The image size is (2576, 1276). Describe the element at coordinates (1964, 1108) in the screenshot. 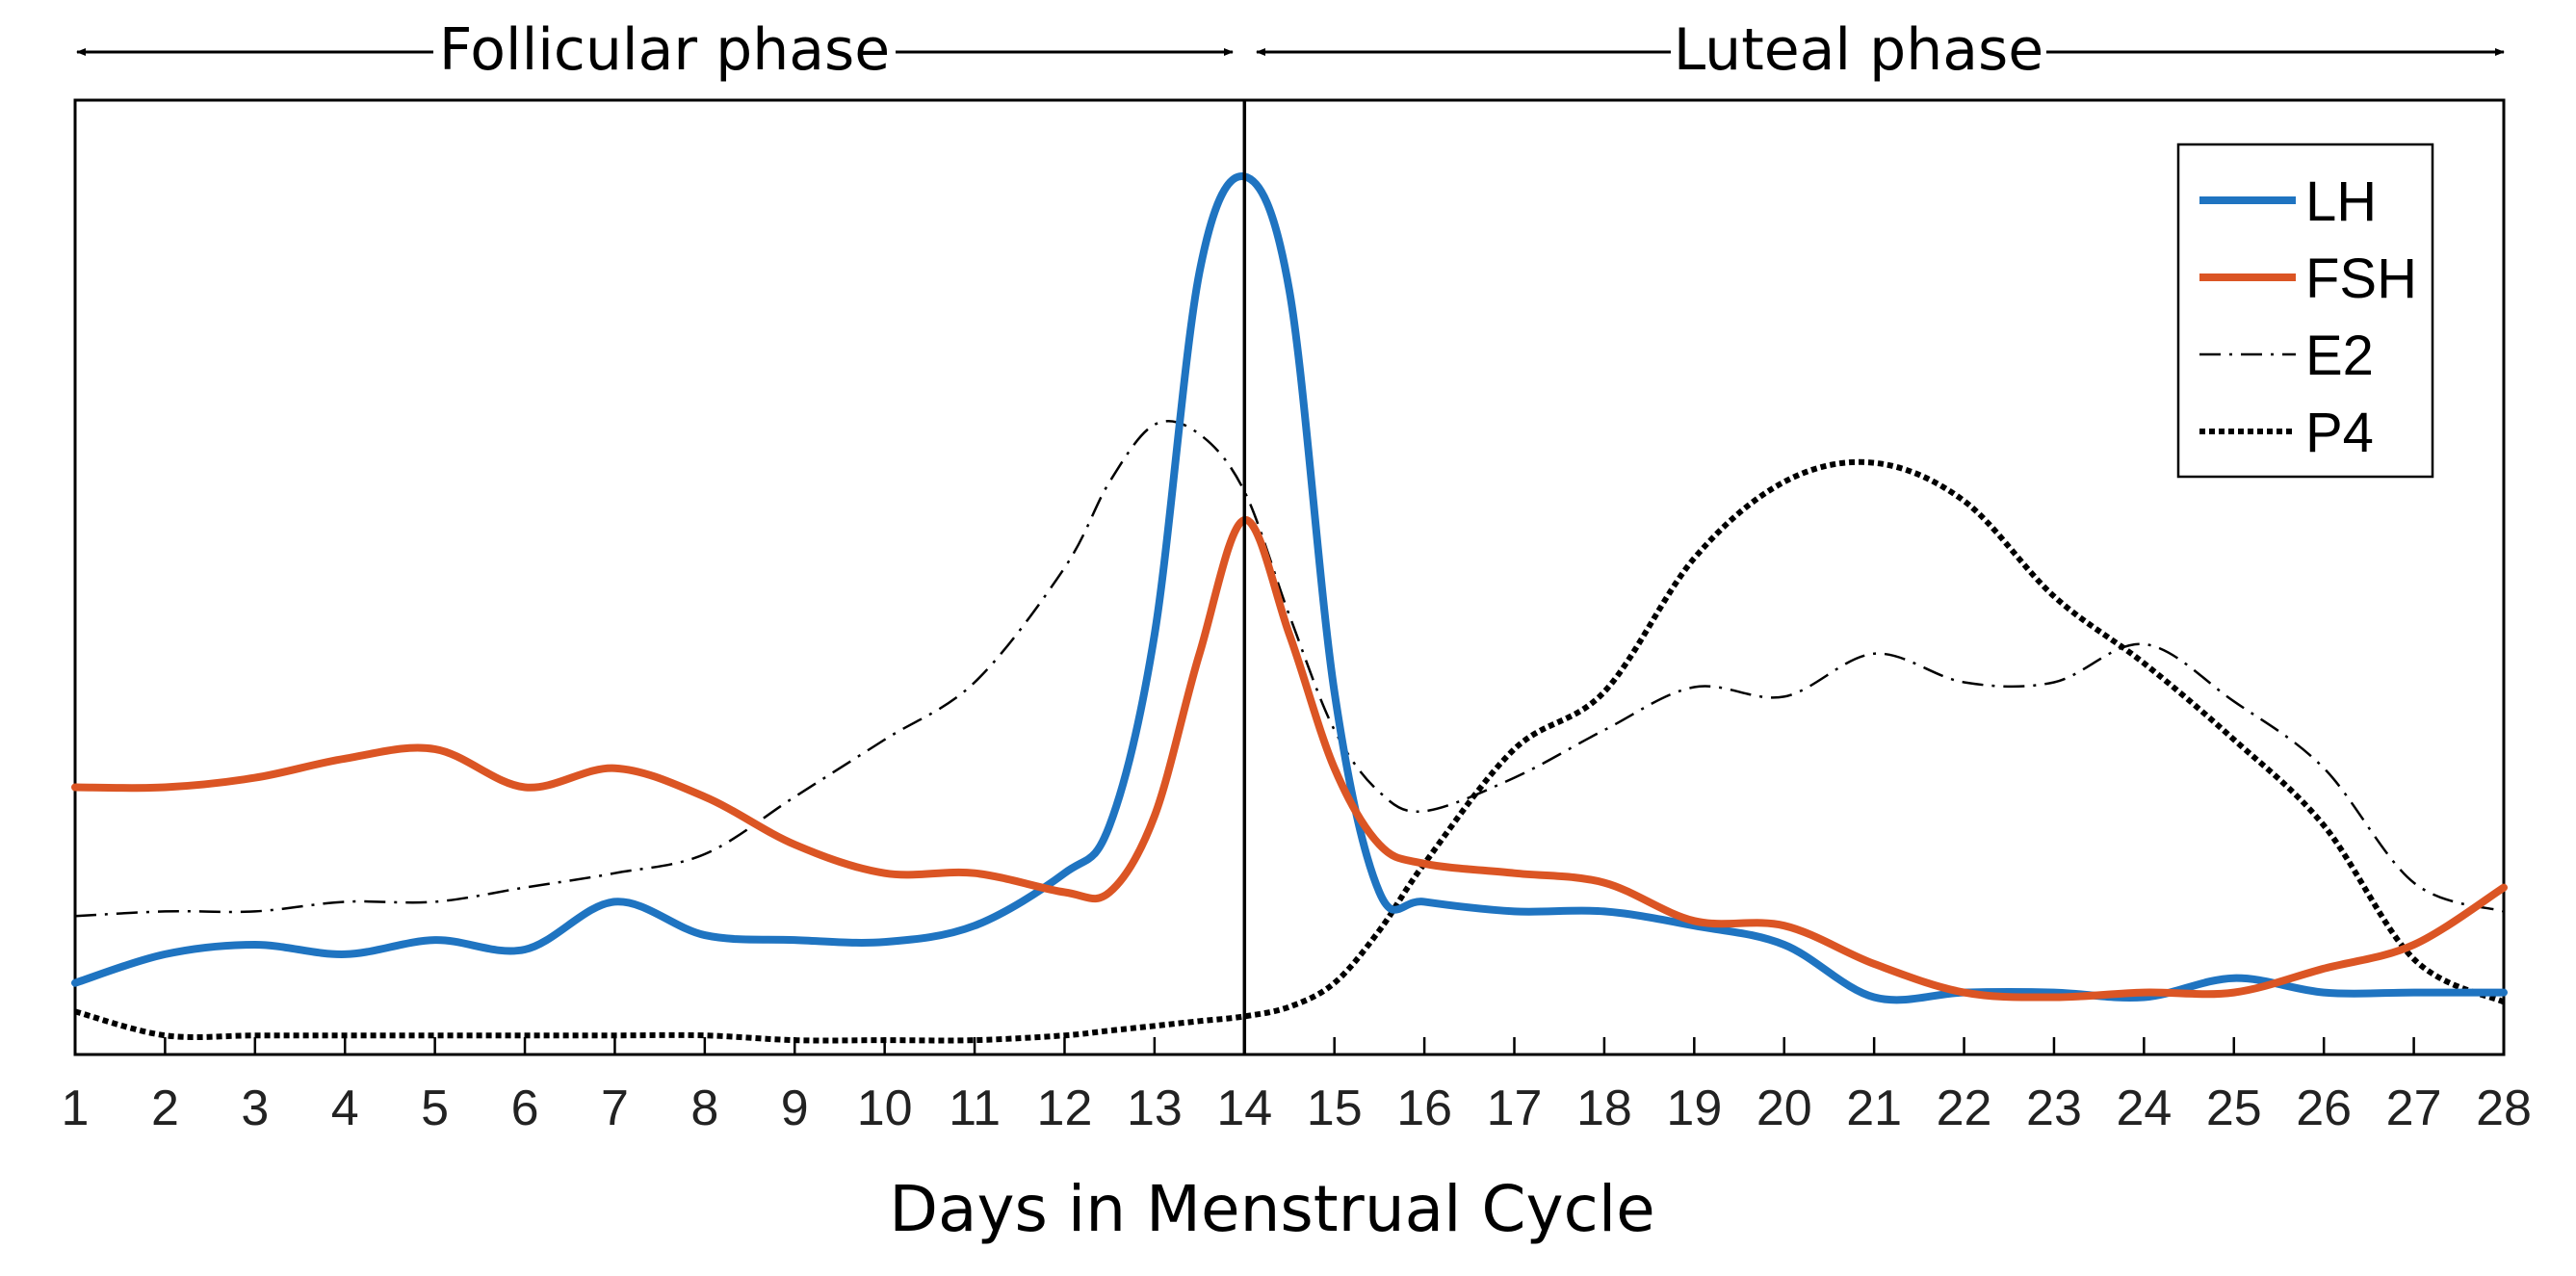

I see `x-tick-label: 22` at that location.